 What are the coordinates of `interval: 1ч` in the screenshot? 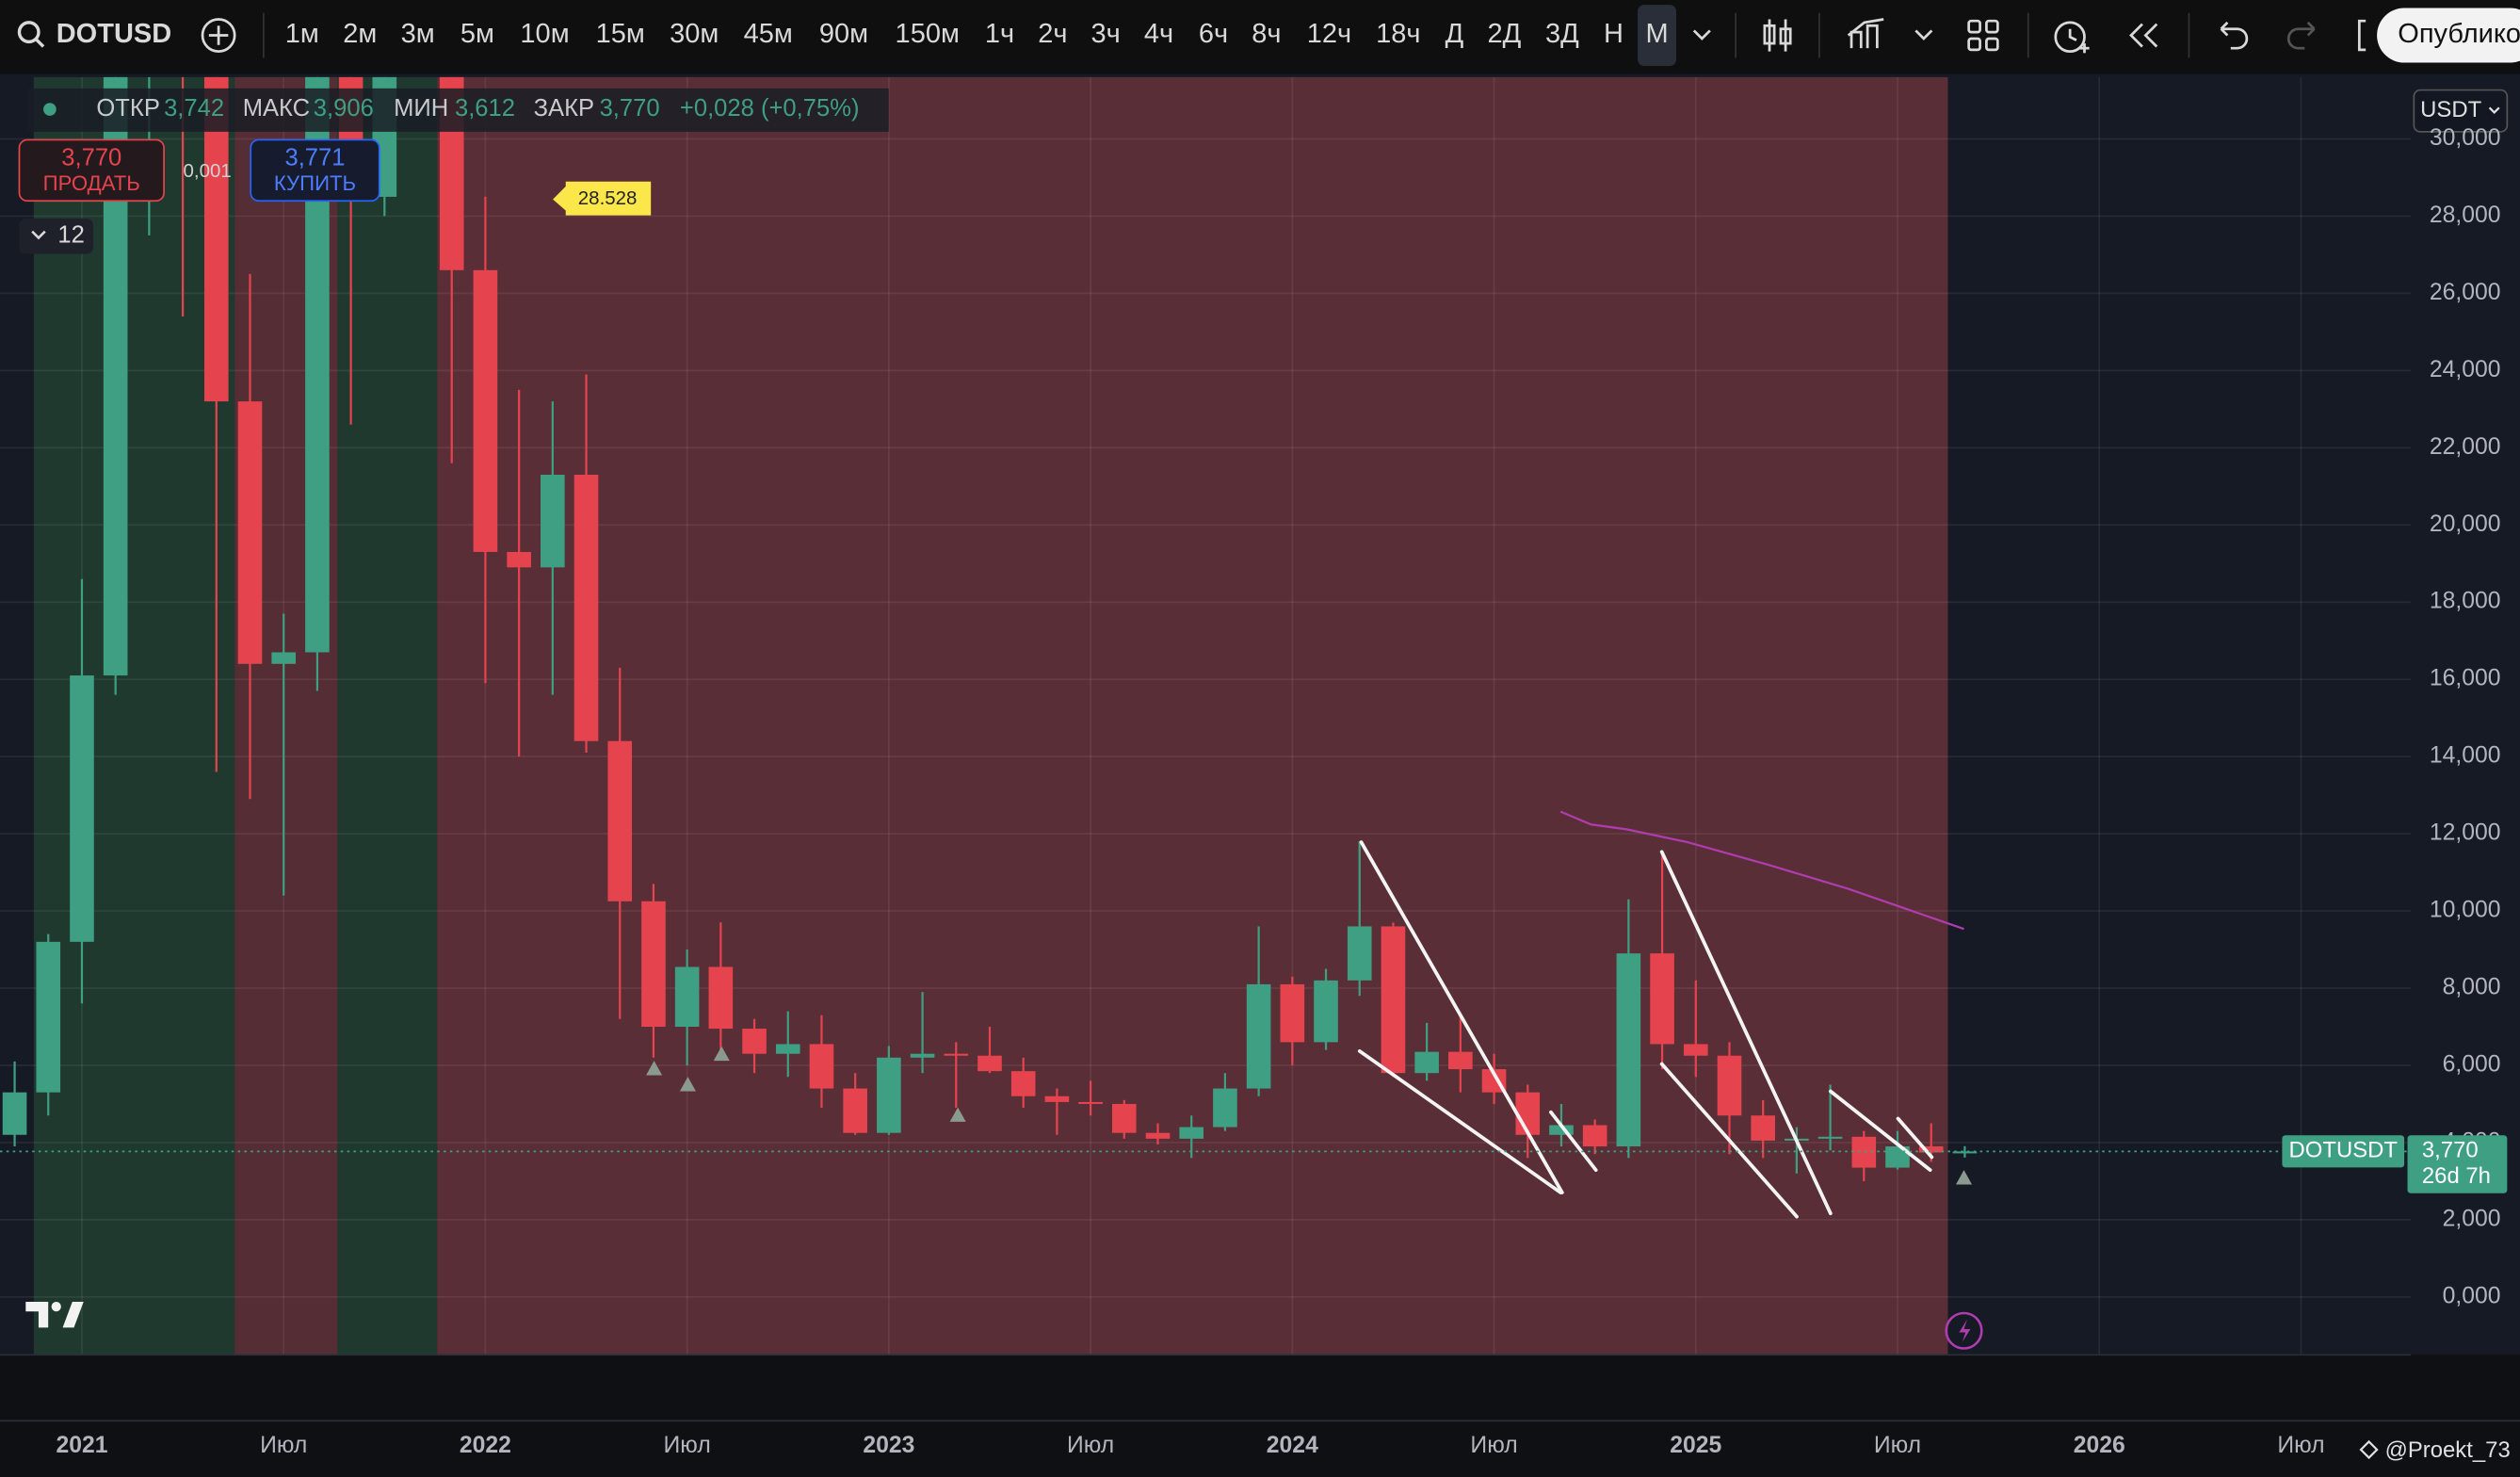 It's located at (1000, 34).